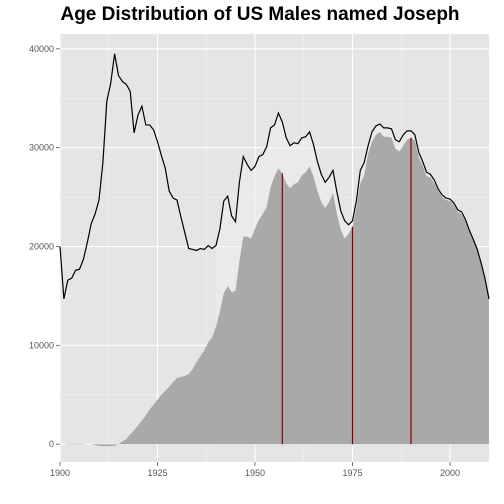 The height and width of the screenshot is (504, 504). What do you see at coordinates (51, 444) in the screenshot?
I see `y-tick-label: 0` at bounding box center [51, 444].